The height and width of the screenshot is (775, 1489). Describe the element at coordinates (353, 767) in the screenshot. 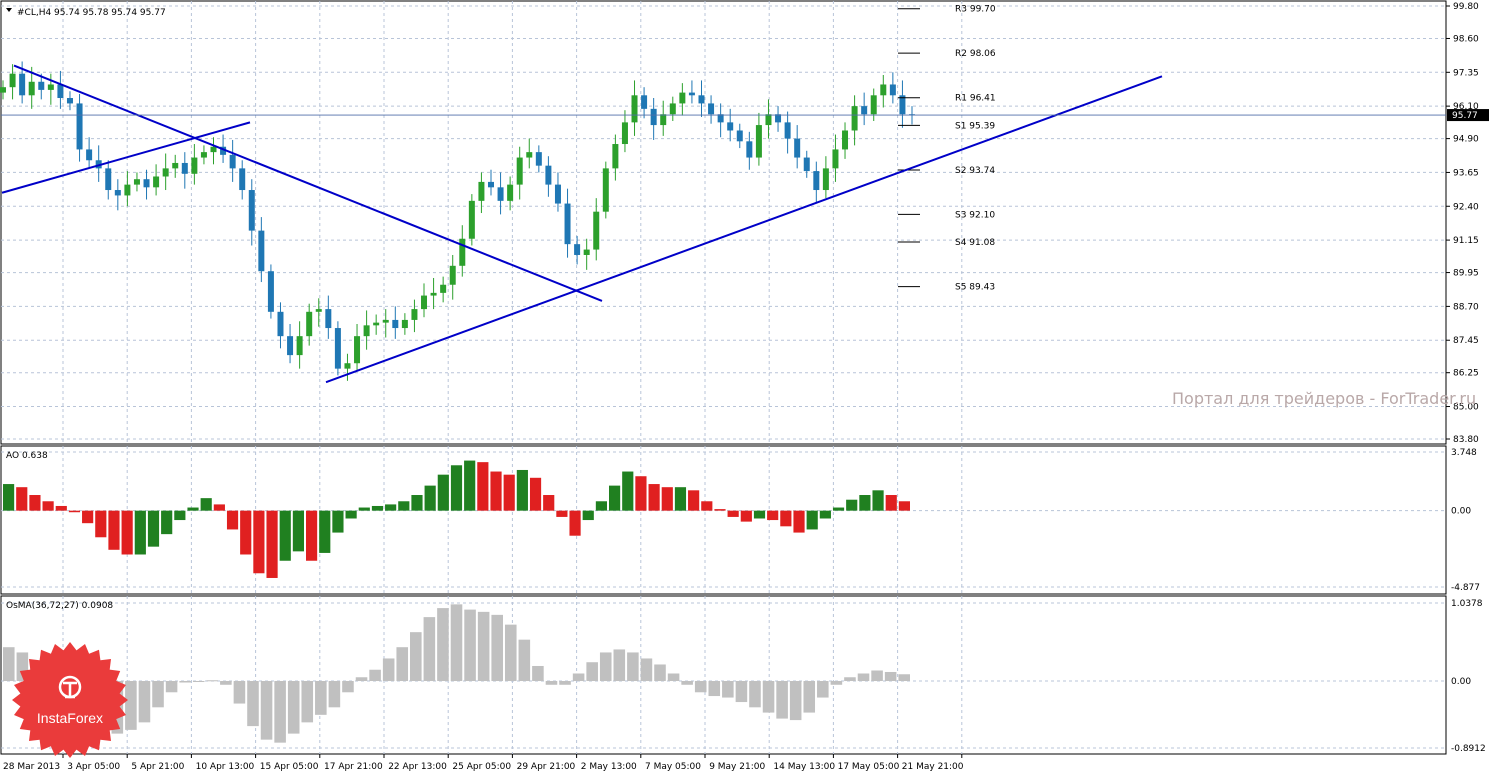

I see `x-tick-label: 17 Apr 21:00` at that location.